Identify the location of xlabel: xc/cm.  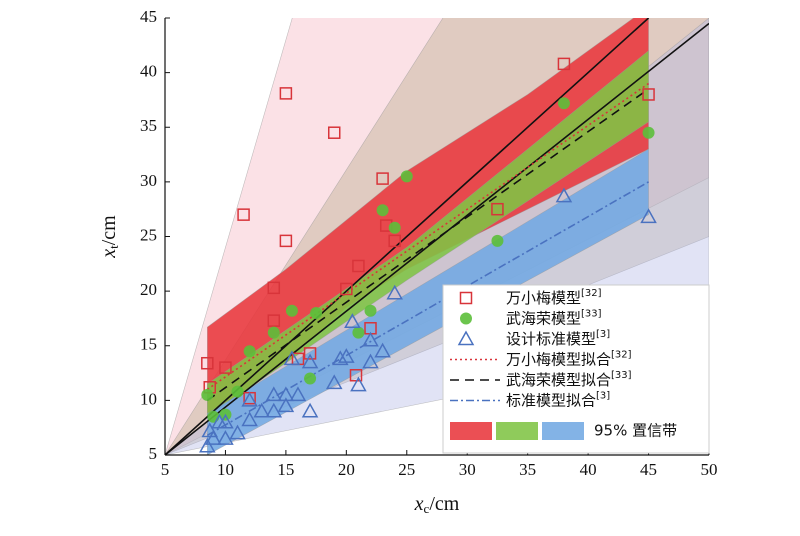
(437, 504).